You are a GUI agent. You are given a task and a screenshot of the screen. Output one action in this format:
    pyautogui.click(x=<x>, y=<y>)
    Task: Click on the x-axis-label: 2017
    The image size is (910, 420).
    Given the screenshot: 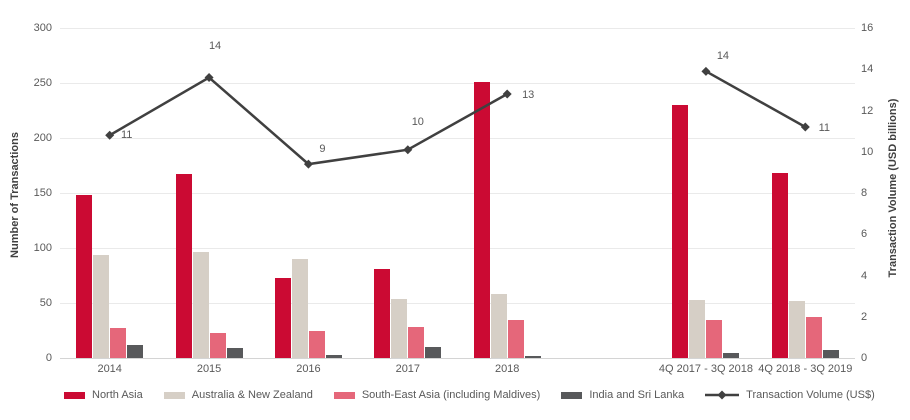 What is the action you would take?
    pyautogui.click(x=408, y=369)
    